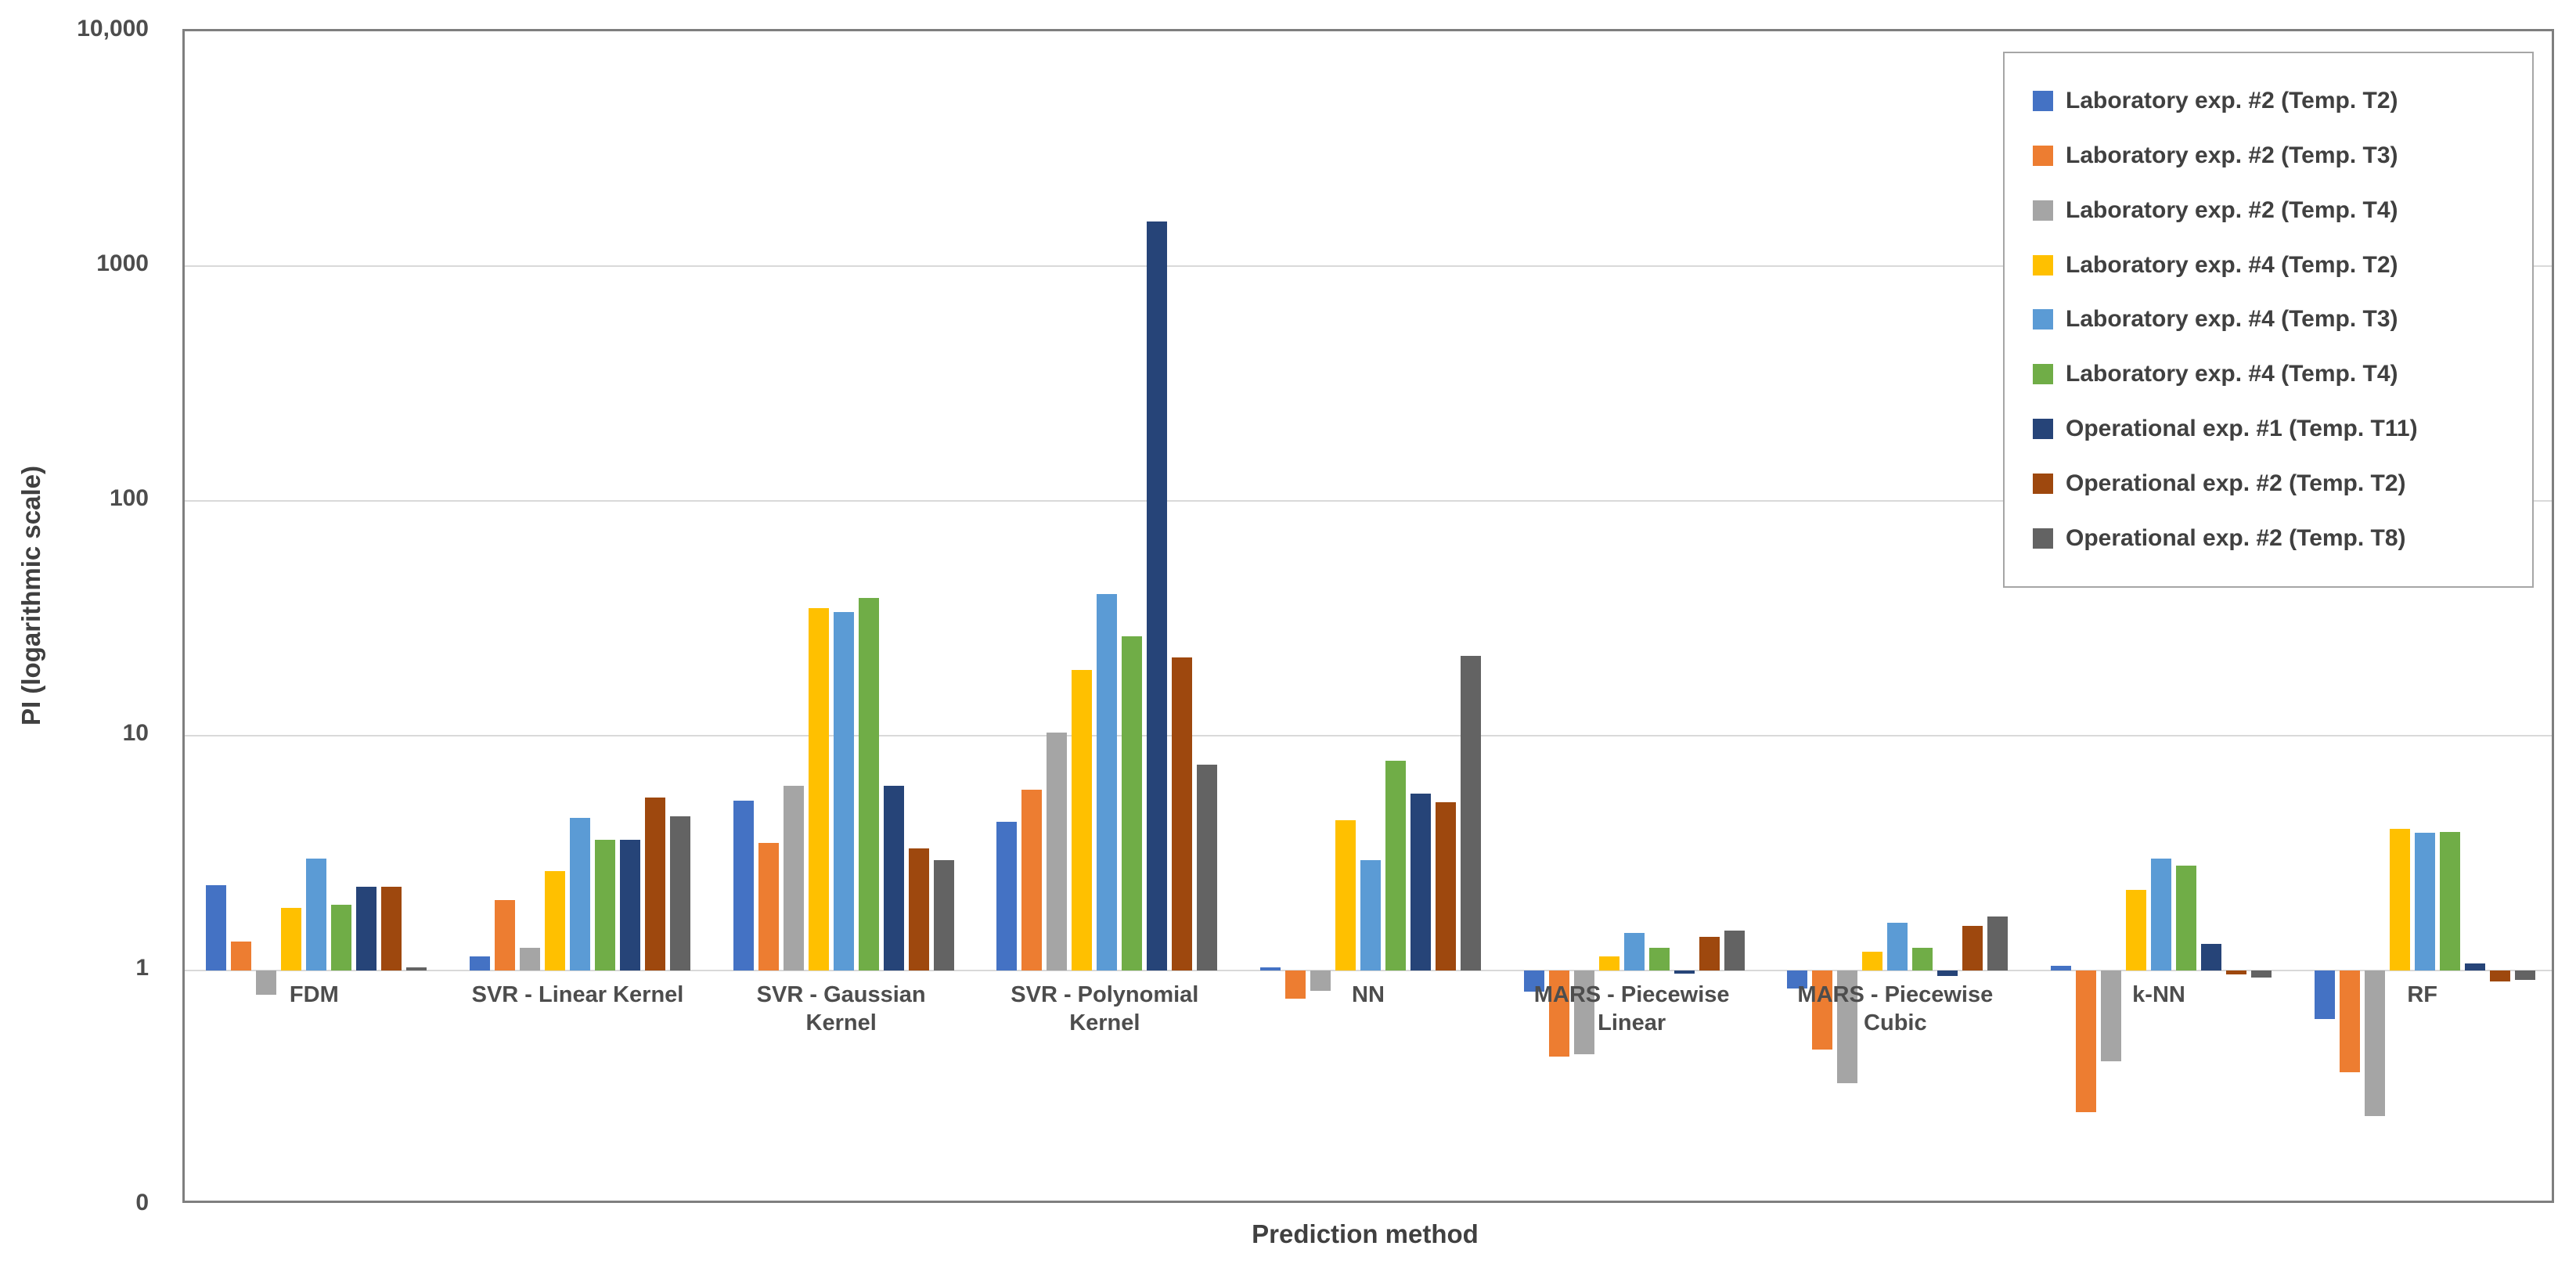 Image resolution: width=2576 pixels, height=1264 pixels. What do you see at coordinates (1368, 994) in the screenshot?
I see `category-label: NN` at bounding box center [1368, 994].